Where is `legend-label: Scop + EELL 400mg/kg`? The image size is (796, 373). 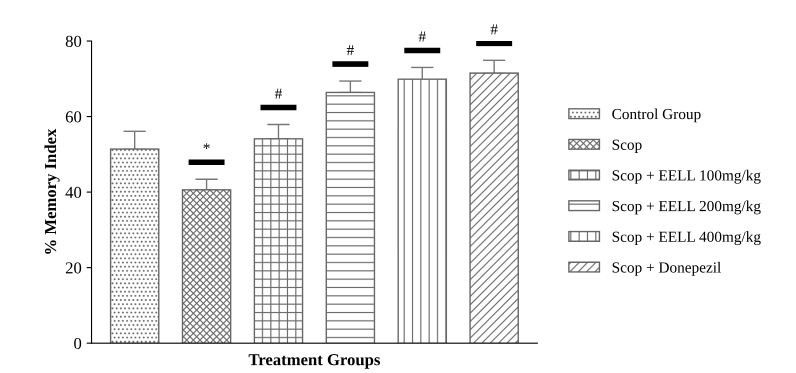 legend-label: Scop + EELL 400mg/kg is located at coordinates (686, 238).